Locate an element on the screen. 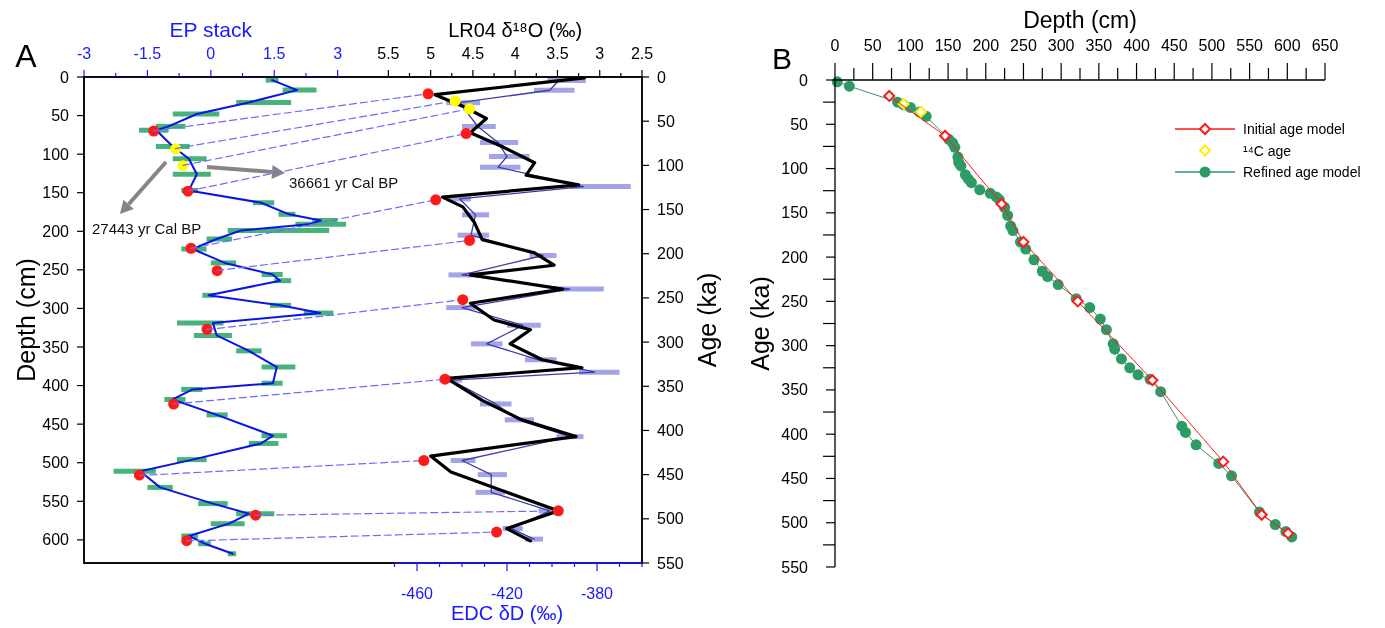 The height and width of the screenshot is (628, 1385). x-tick-label: 150 is located at coordinates (948, 45).